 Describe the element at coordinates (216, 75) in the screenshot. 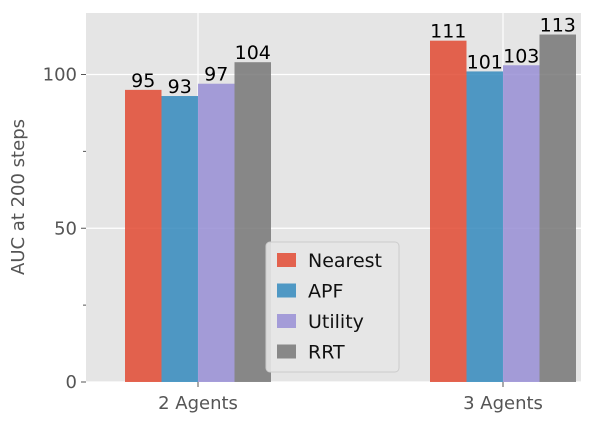

I see `data-label: 97` at that location.